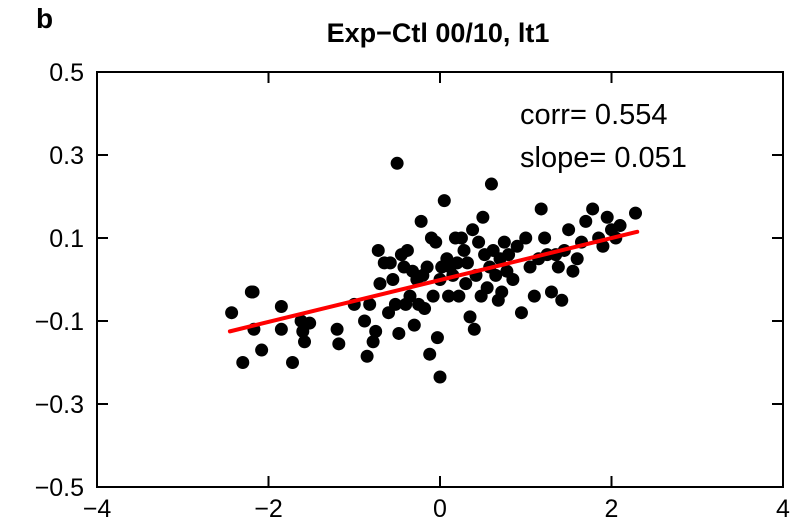 This screenshot has width=798, height=522. Describe the element at coordinates (603, 158) in the screenshot. I see `slope-annotation: slope= 0.051` at that location.